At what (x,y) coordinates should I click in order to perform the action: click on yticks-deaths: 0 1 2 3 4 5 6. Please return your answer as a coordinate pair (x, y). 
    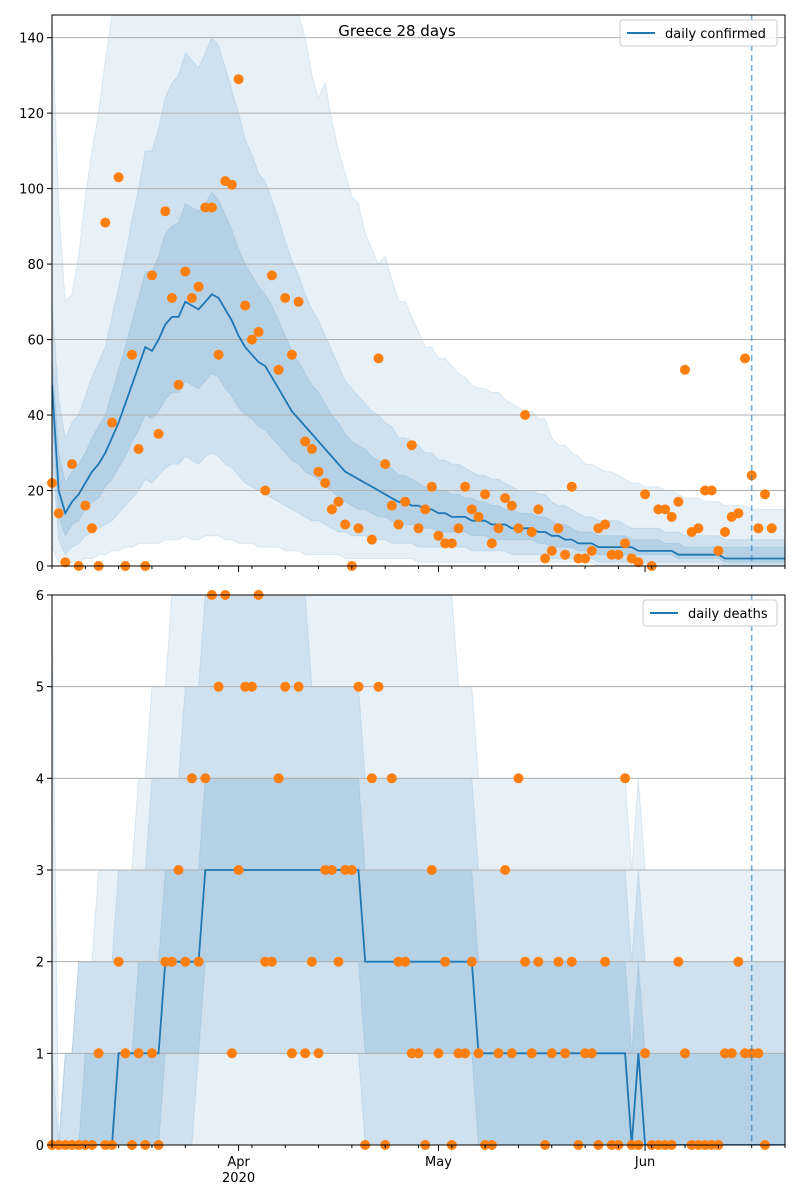
    Looking at the image, I should click on (44, 871).